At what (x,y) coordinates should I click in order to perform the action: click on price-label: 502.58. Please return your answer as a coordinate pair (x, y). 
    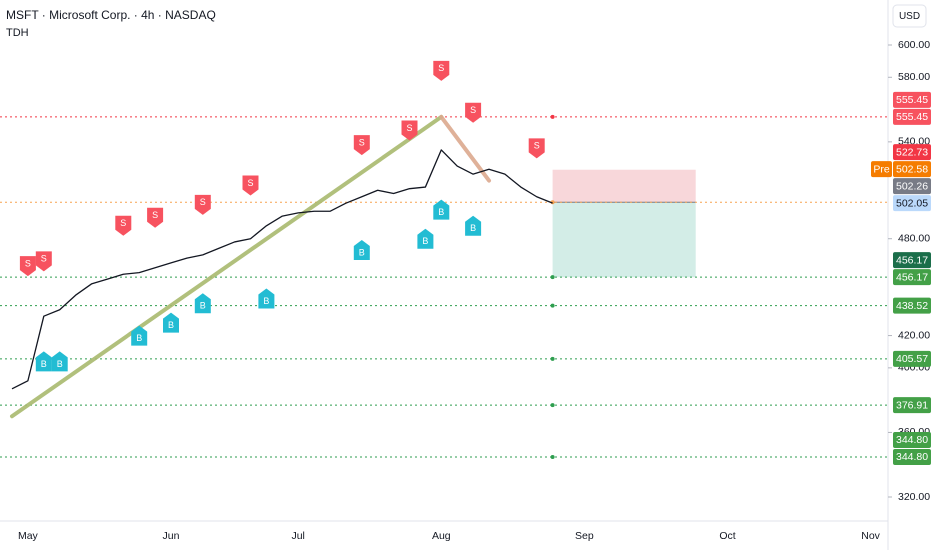
    Looking at the image, I should click on (912, 169).